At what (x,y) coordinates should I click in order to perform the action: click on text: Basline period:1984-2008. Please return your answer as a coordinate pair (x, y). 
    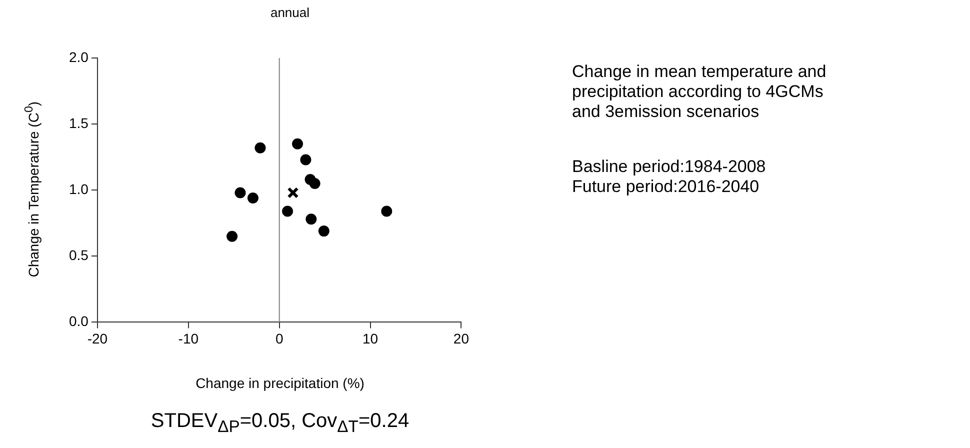
    Looking at the image, I should click on (669, 167).